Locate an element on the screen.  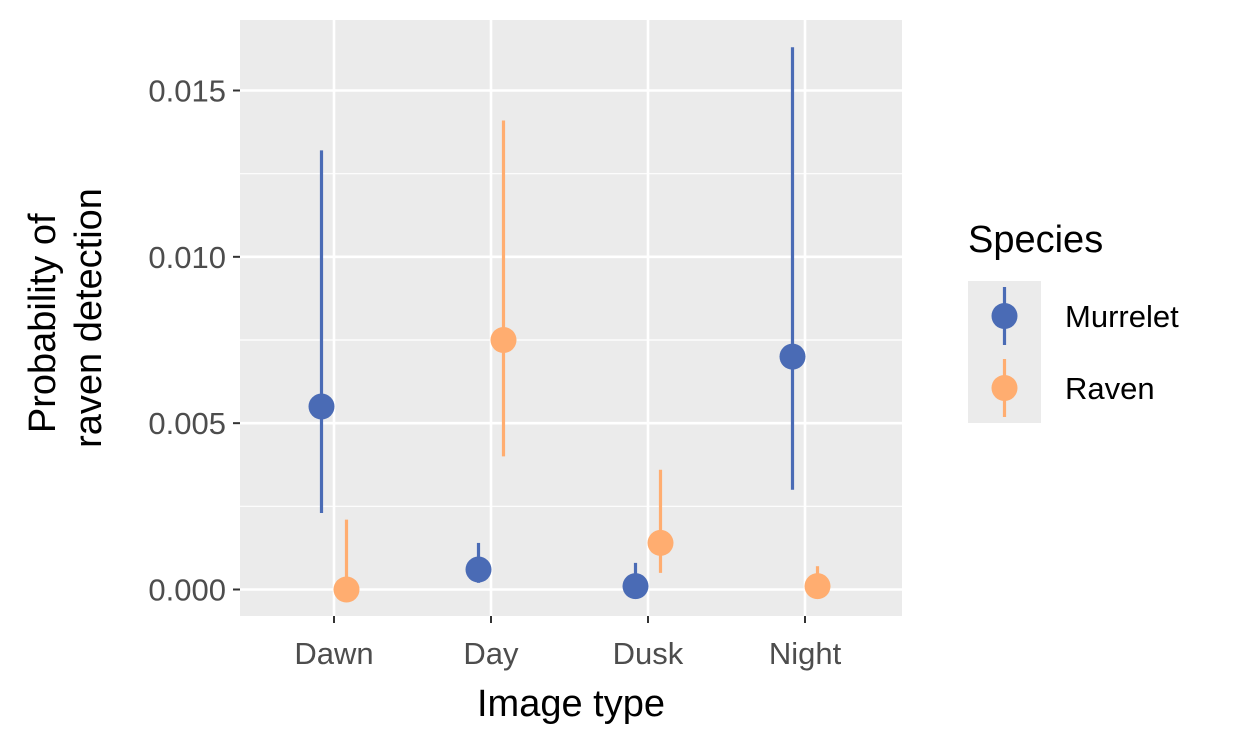
x-tick-label: Day is located at coordinates (491, 653).